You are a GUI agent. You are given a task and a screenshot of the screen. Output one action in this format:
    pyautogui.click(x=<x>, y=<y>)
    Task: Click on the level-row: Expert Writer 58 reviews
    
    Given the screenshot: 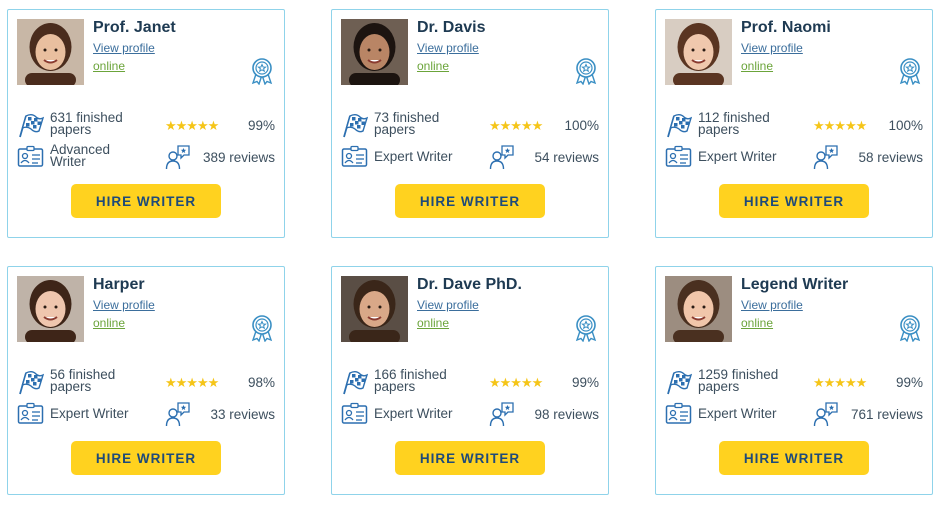 What is the action you would take?
    pyautogui.click(x=794, y=157)
    